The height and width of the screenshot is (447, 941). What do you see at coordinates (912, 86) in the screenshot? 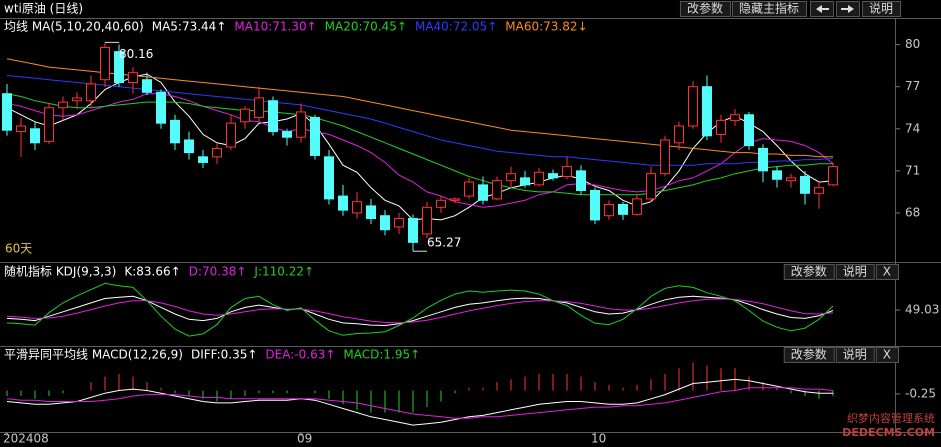
I see `y-tick-label: 77` at bounding box center [912, 86].